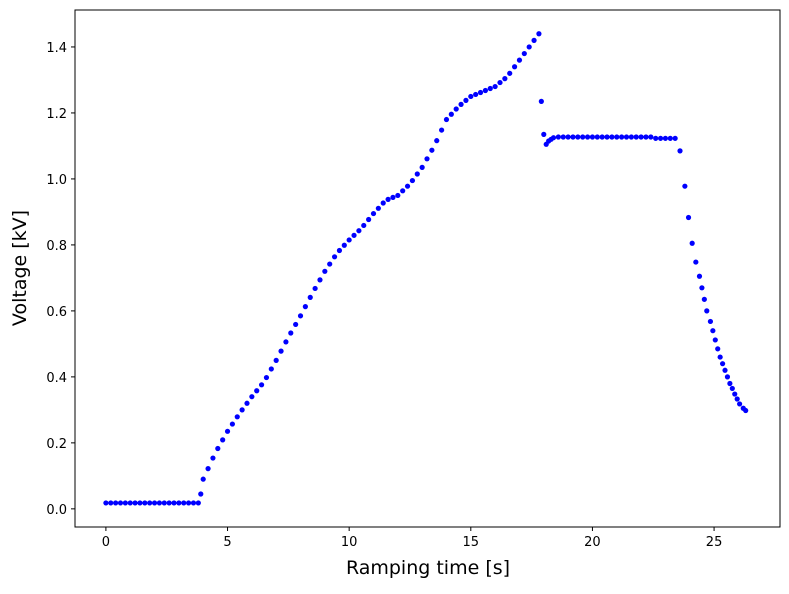 The width and height of the screenshot is (789, 594). Describe the element at coordinates (471, 542) in the screenshot. I see `x-tick-label: 15` at that location.